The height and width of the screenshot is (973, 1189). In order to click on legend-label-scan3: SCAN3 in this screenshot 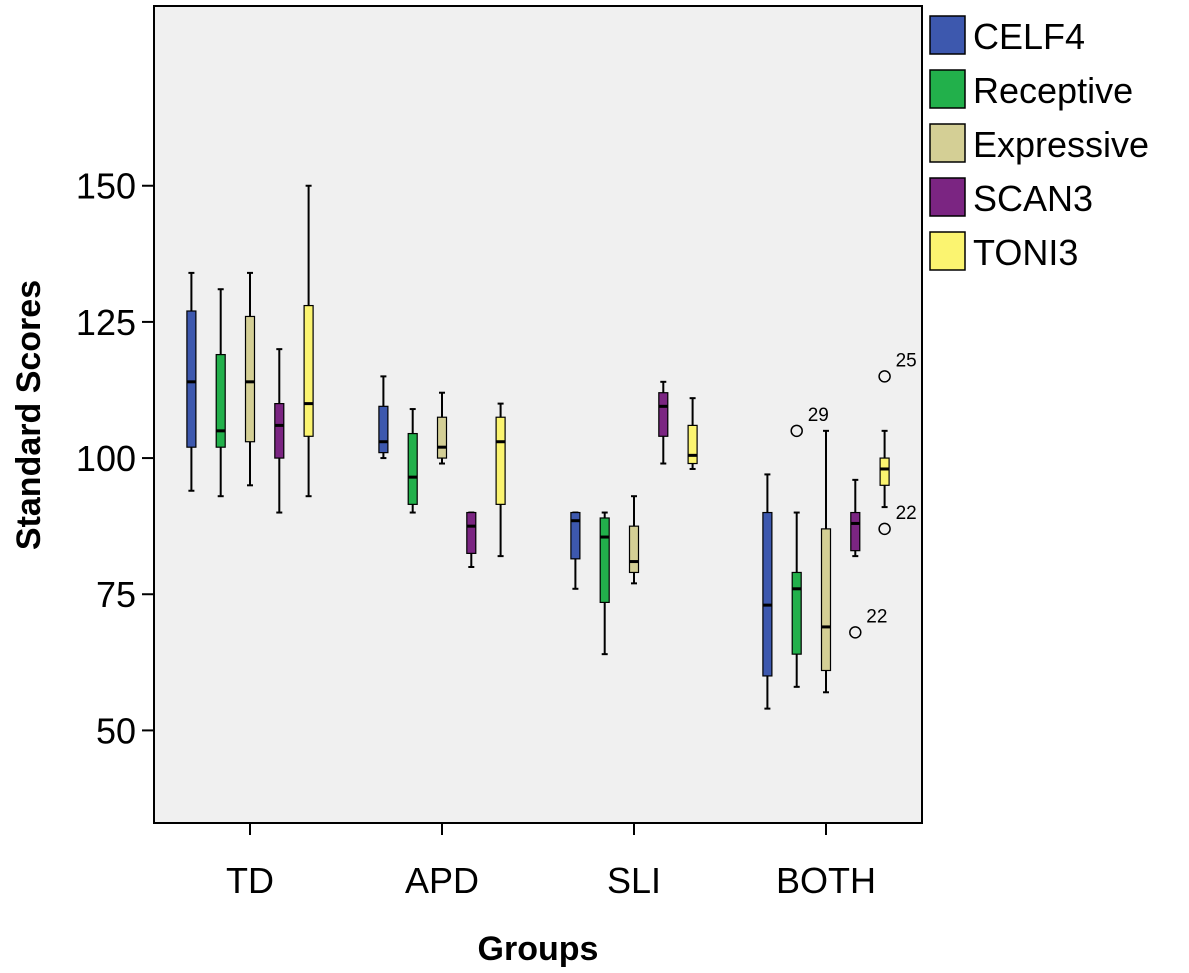, I will do `click(1033, 198)`.